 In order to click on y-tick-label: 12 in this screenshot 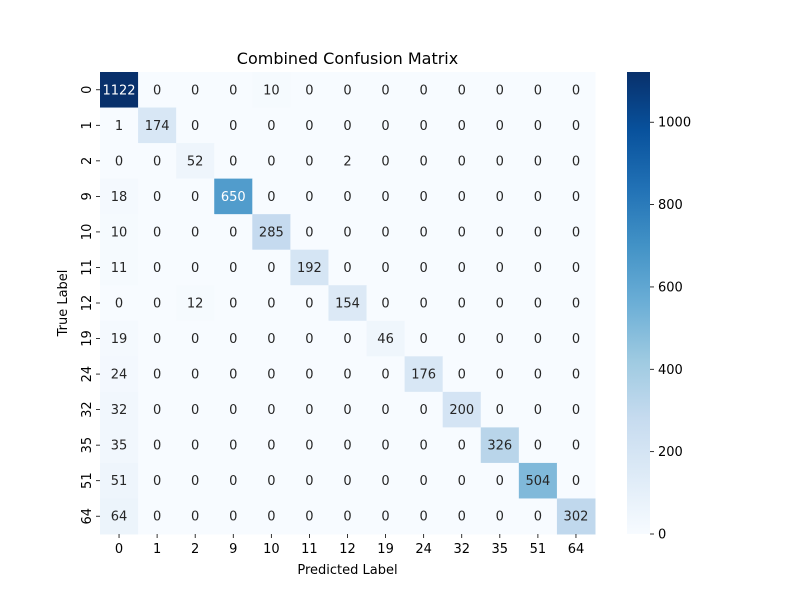, I will do `click(87, 303)`.